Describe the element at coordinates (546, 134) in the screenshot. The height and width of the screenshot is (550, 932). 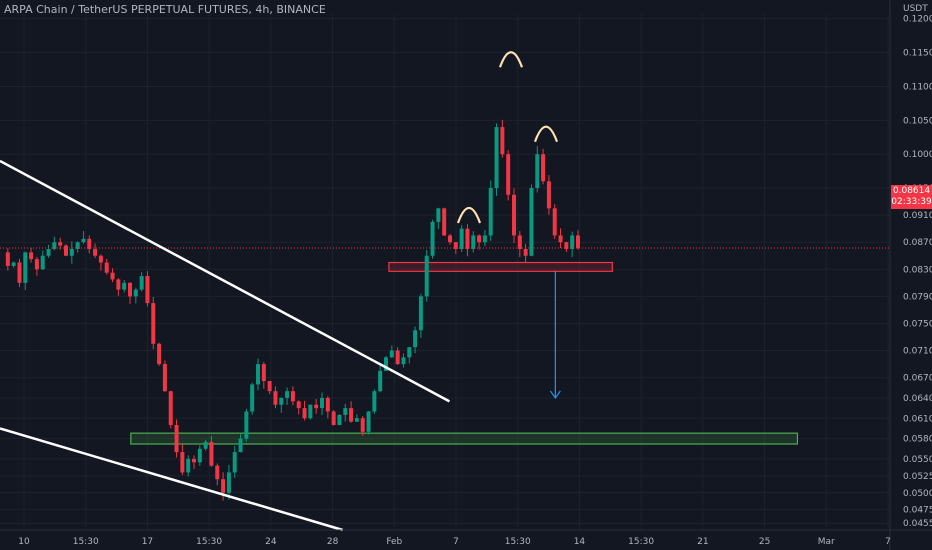
I see `right-shoulder-arc` at that location.